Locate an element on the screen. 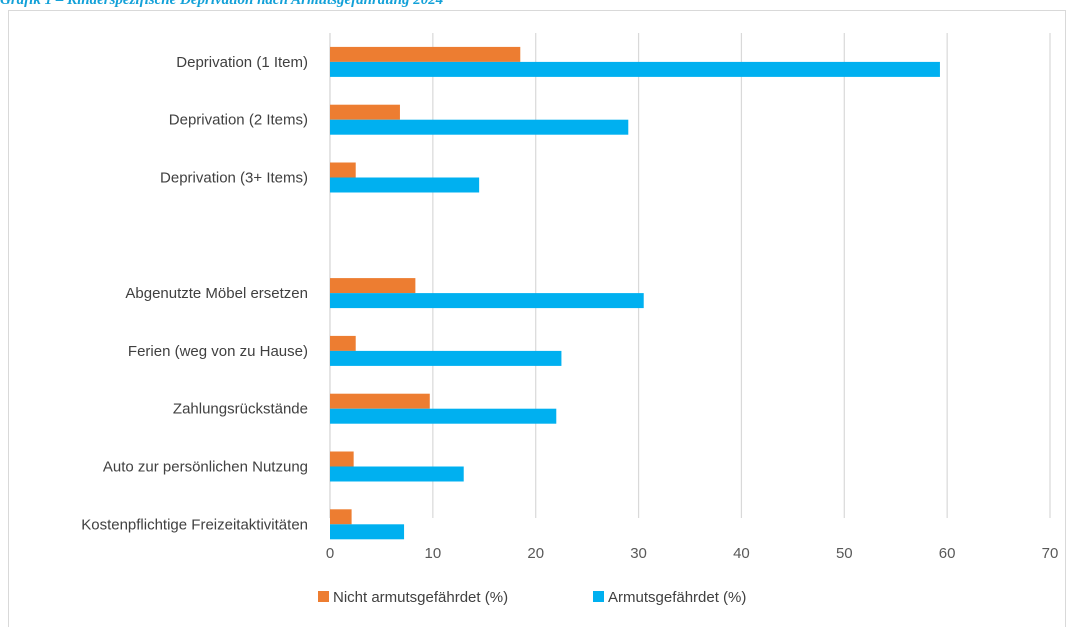  x-tick-label: 60 is located at coordinates (947, 553).